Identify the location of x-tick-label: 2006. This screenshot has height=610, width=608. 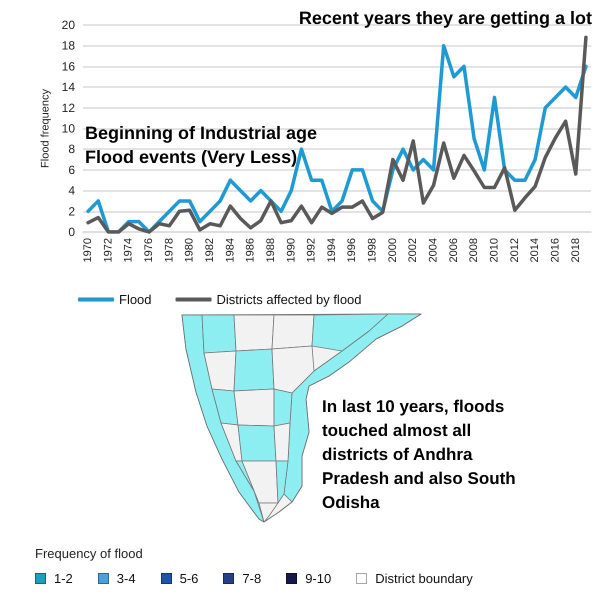
(454, 250).